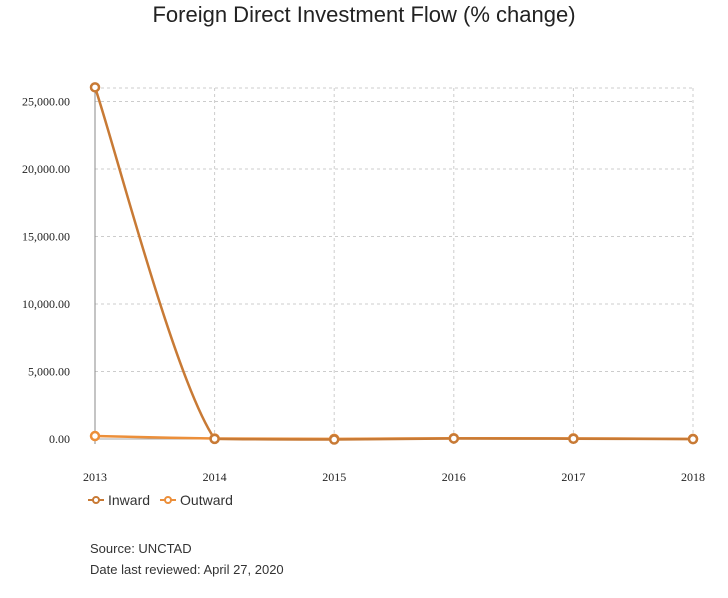 The width and height of the screenshot is (728, 598). Describe the element at coordinates (59, 439) in the screenshot. I see `y-tick-label: 0.00` at that location.